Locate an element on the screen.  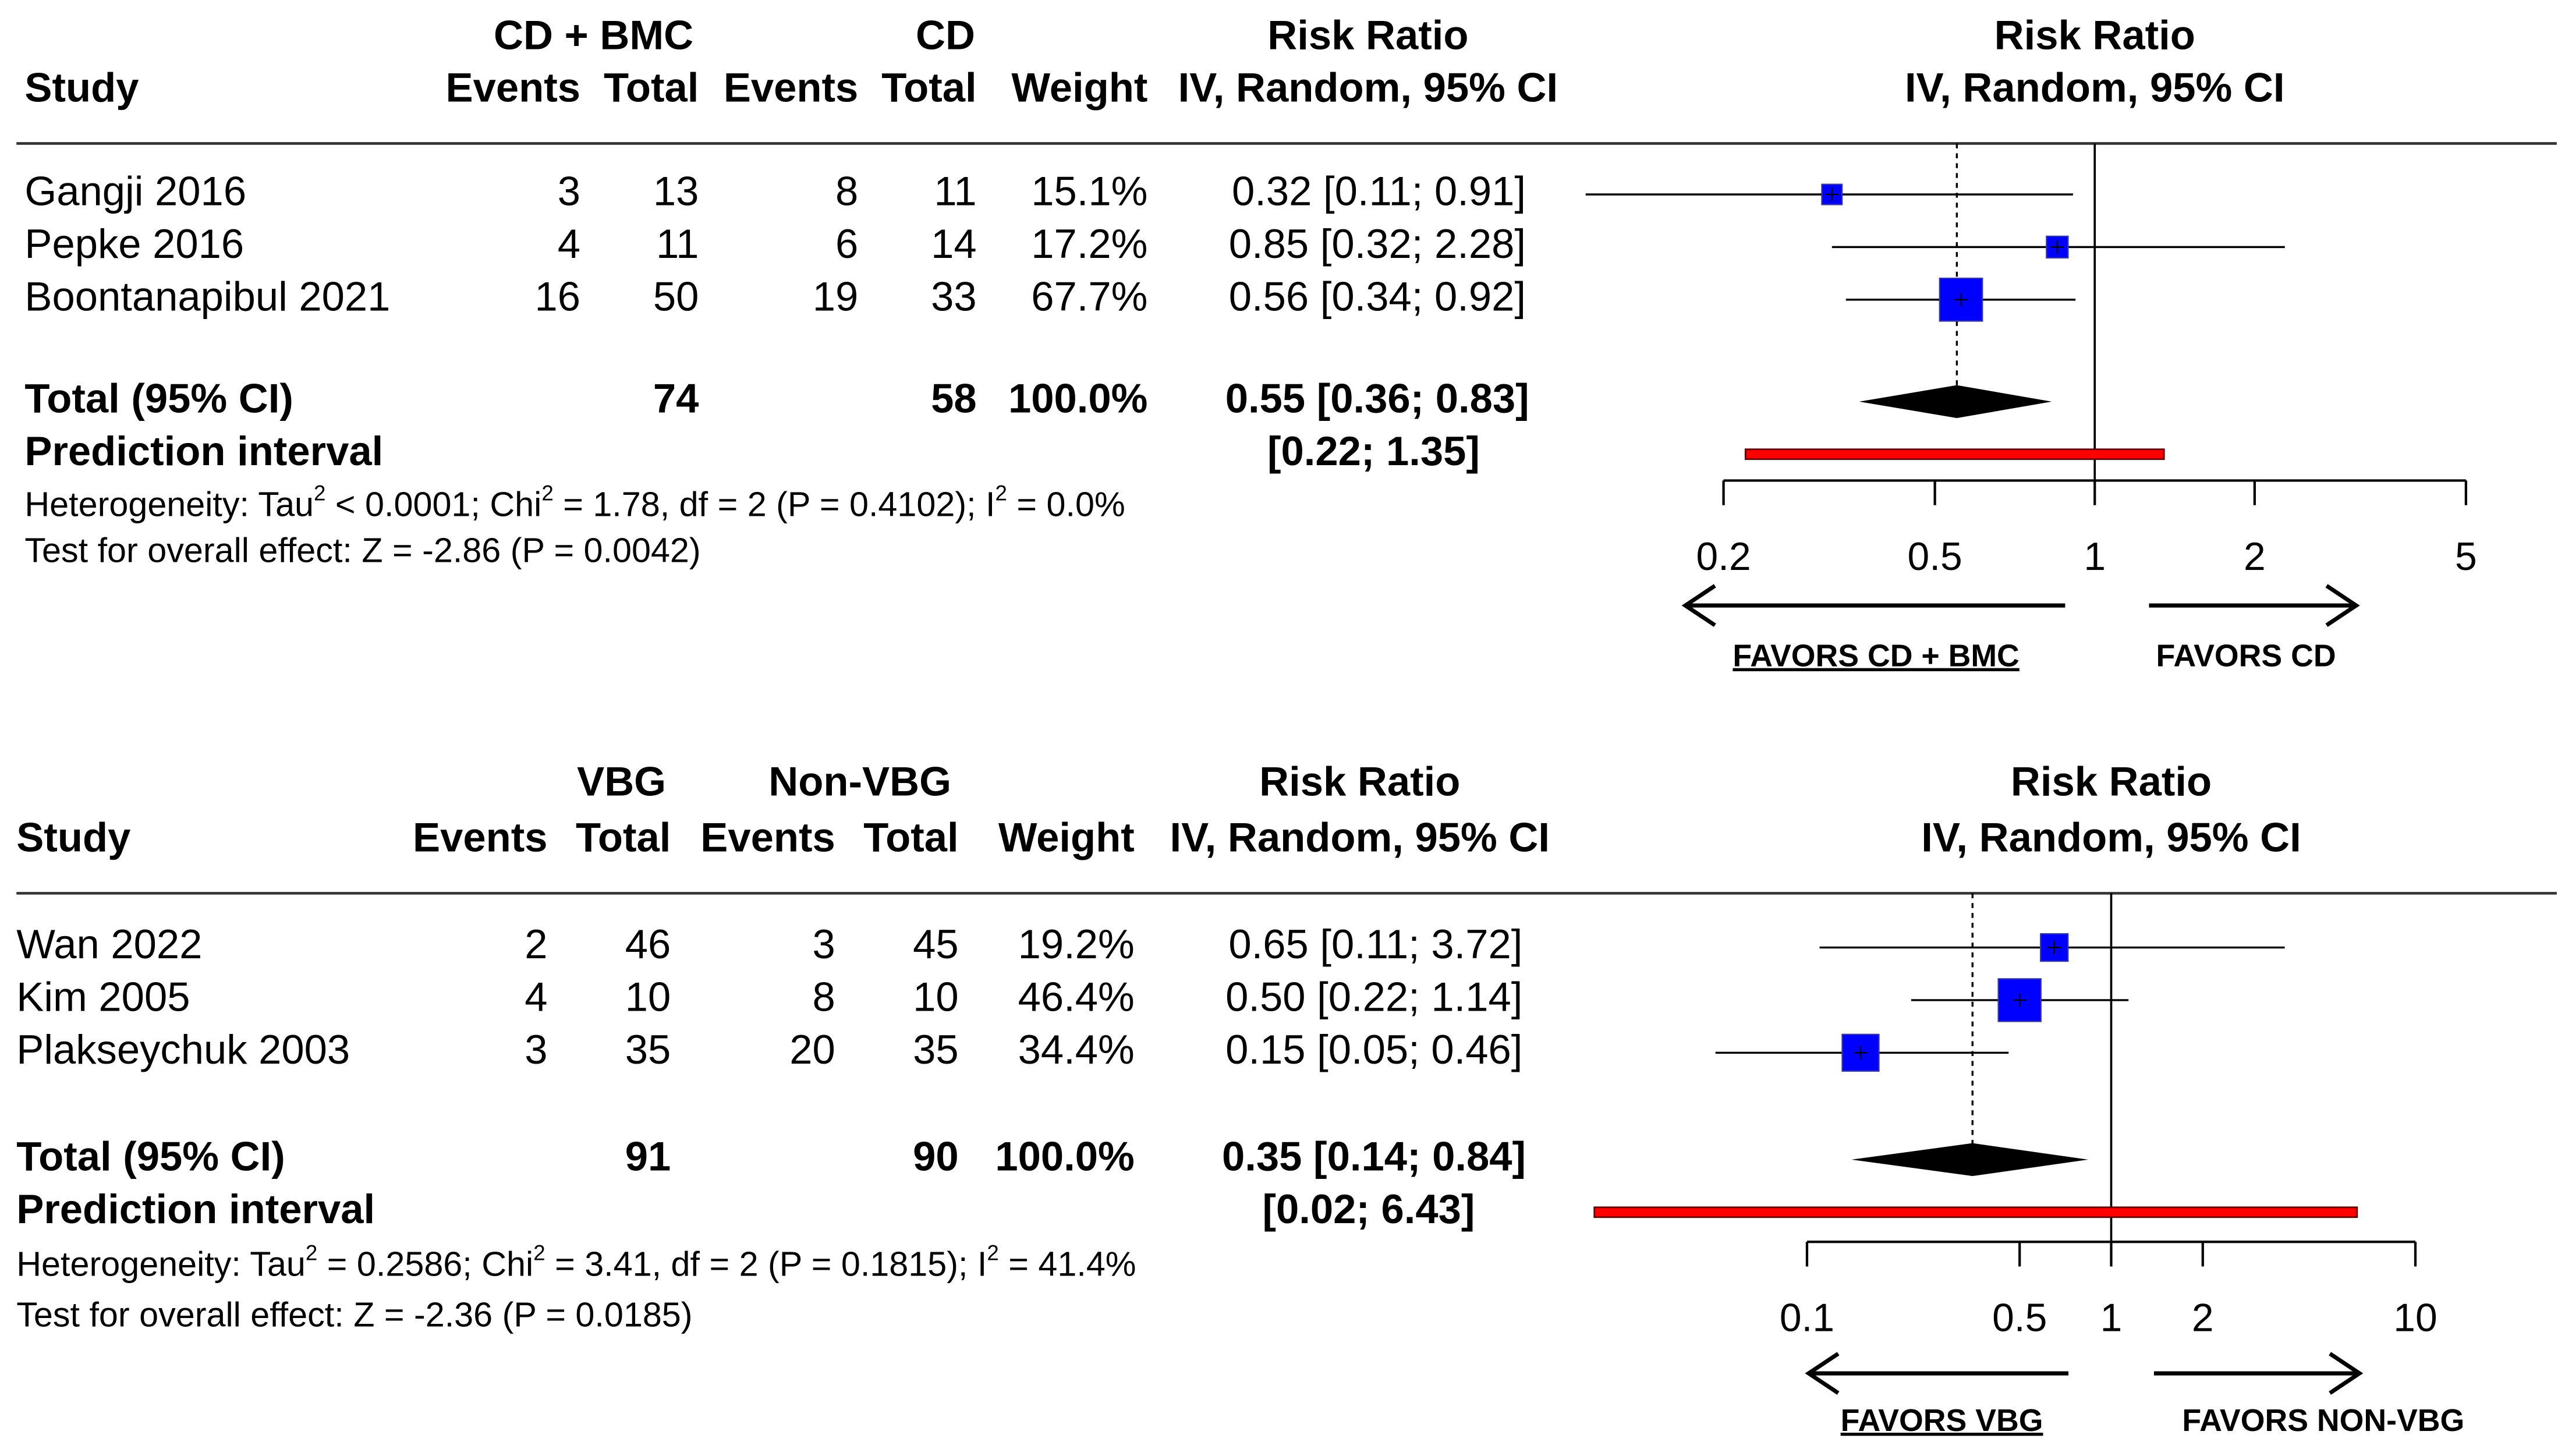
study-row: Pepke 2016 4 11 6 14 17.2% 0.85 [0.32; 2.28] is located at coordinates (1154, 244).